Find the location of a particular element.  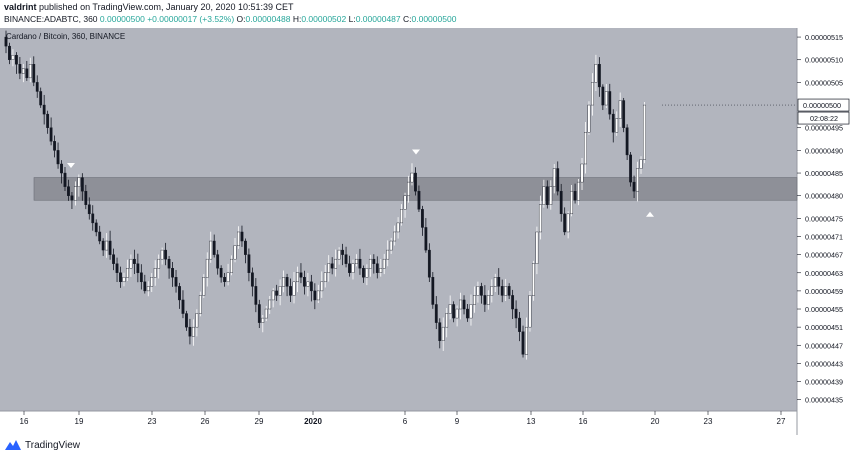

low-value: 0.00000487 is located at coordinates (378, 19).